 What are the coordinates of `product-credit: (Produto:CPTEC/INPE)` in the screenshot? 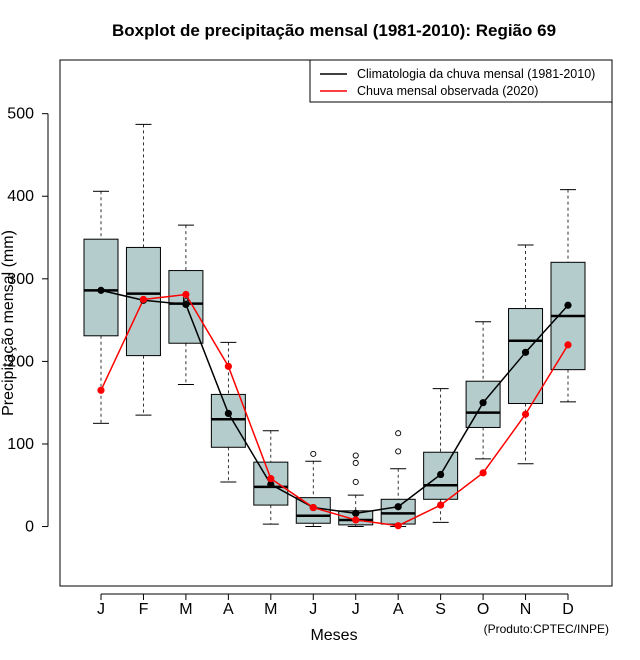 It's located at (546, 629).